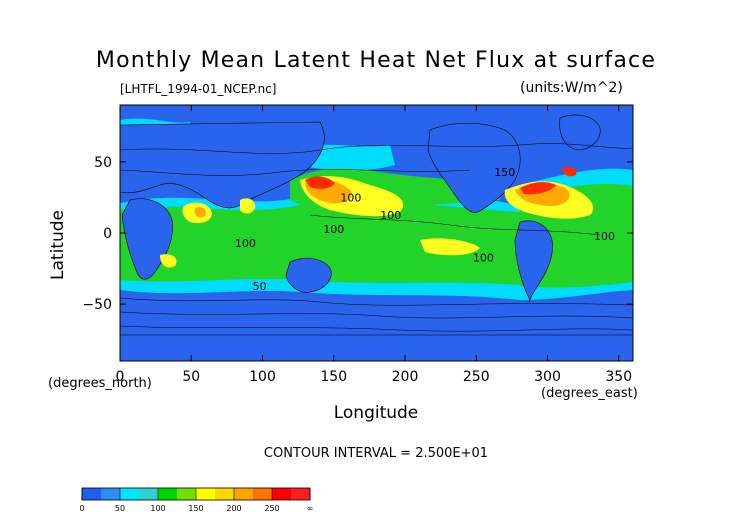 This screenshot has width=752, height=532. What do you see at coordinates (547, 377) in the screenshot?
I see `x-tick-label: 300` at bounding box center [547, 377].